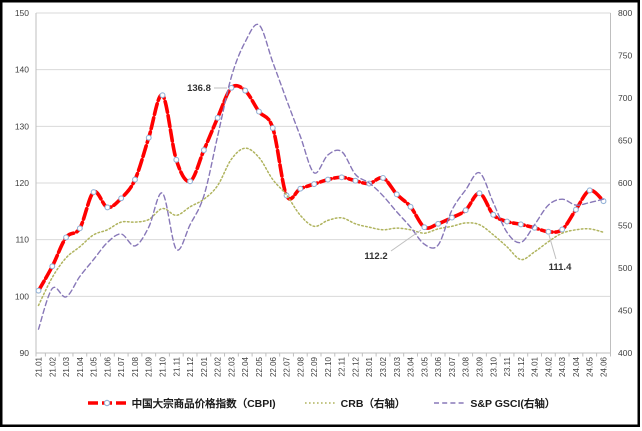 The height and width of the screenshot is (431, 642). What do you see at coordinates (259, 366) in the screenshot?
I see `x-axis-tick-label: 22.05` at bounding box center [259, 366].